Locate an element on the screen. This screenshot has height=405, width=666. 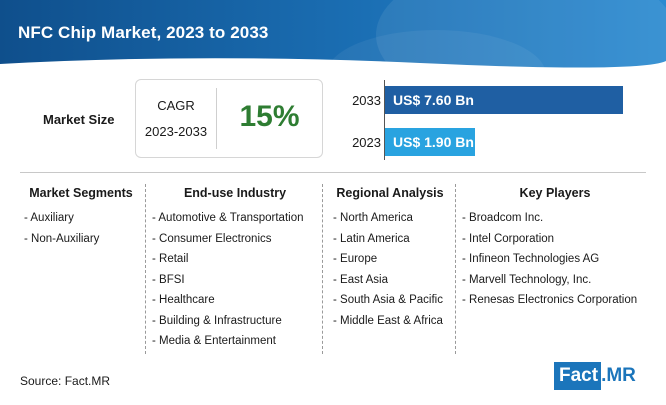
cagr-value: 15% is located at coordinates (269, 116).